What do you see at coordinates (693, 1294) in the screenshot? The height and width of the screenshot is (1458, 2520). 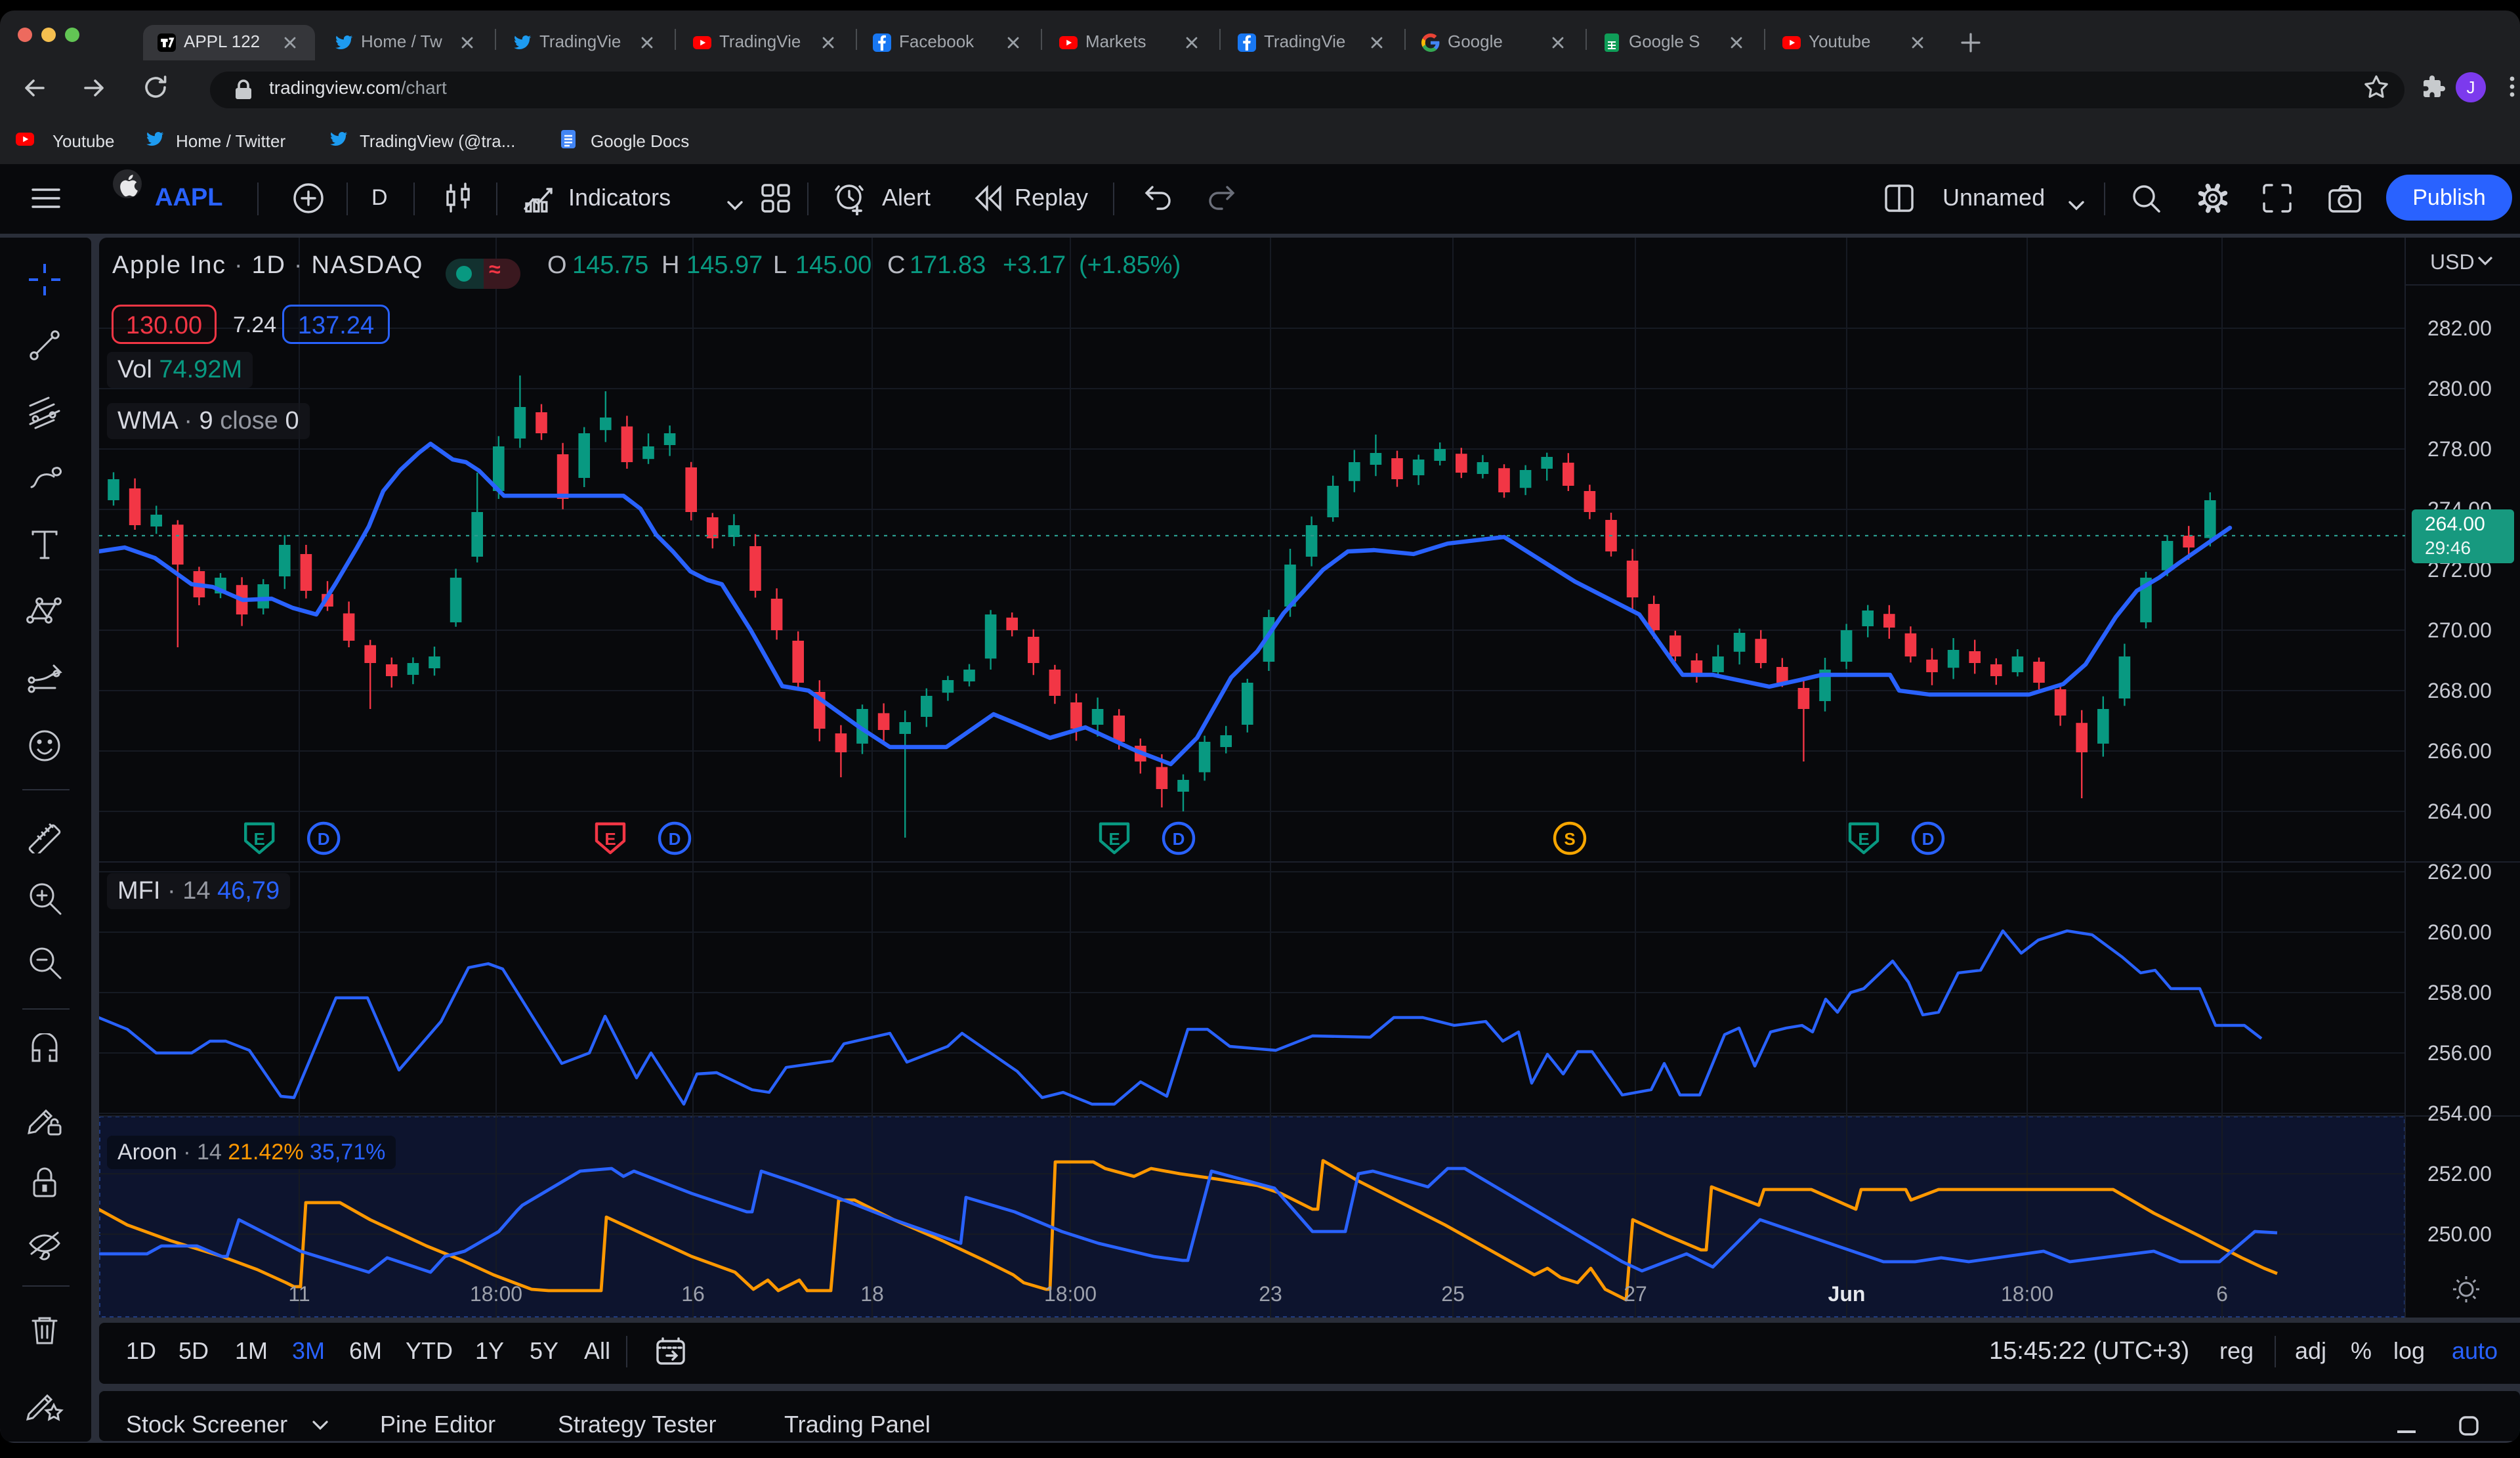 I see `svg-text: 16` at bounding box center [693, 1294].